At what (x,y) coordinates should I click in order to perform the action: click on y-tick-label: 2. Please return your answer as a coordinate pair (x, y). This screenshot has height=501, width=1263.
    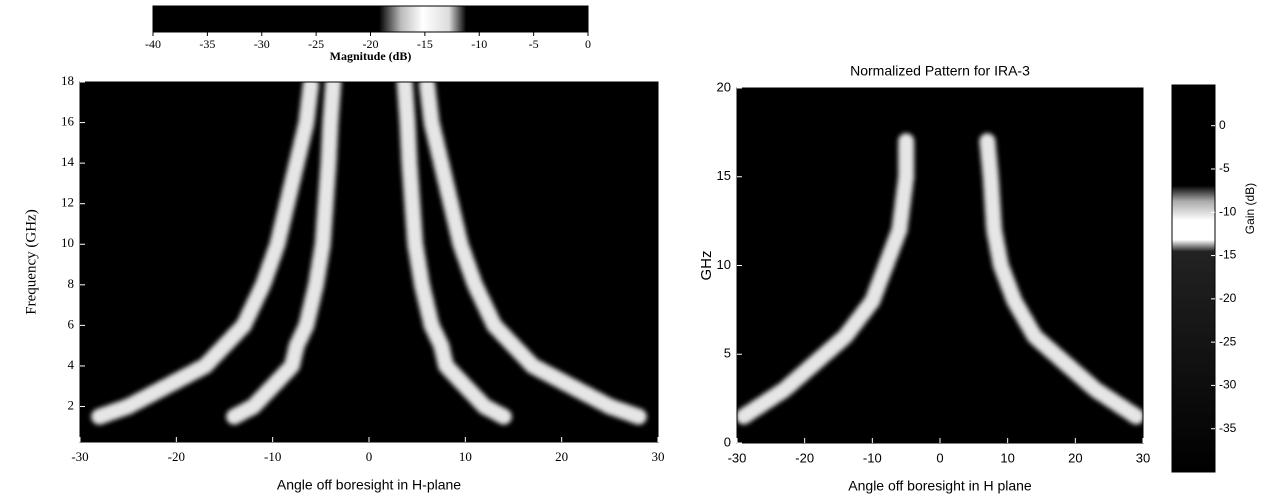
    Looking at the image, I should click on (71, 404).